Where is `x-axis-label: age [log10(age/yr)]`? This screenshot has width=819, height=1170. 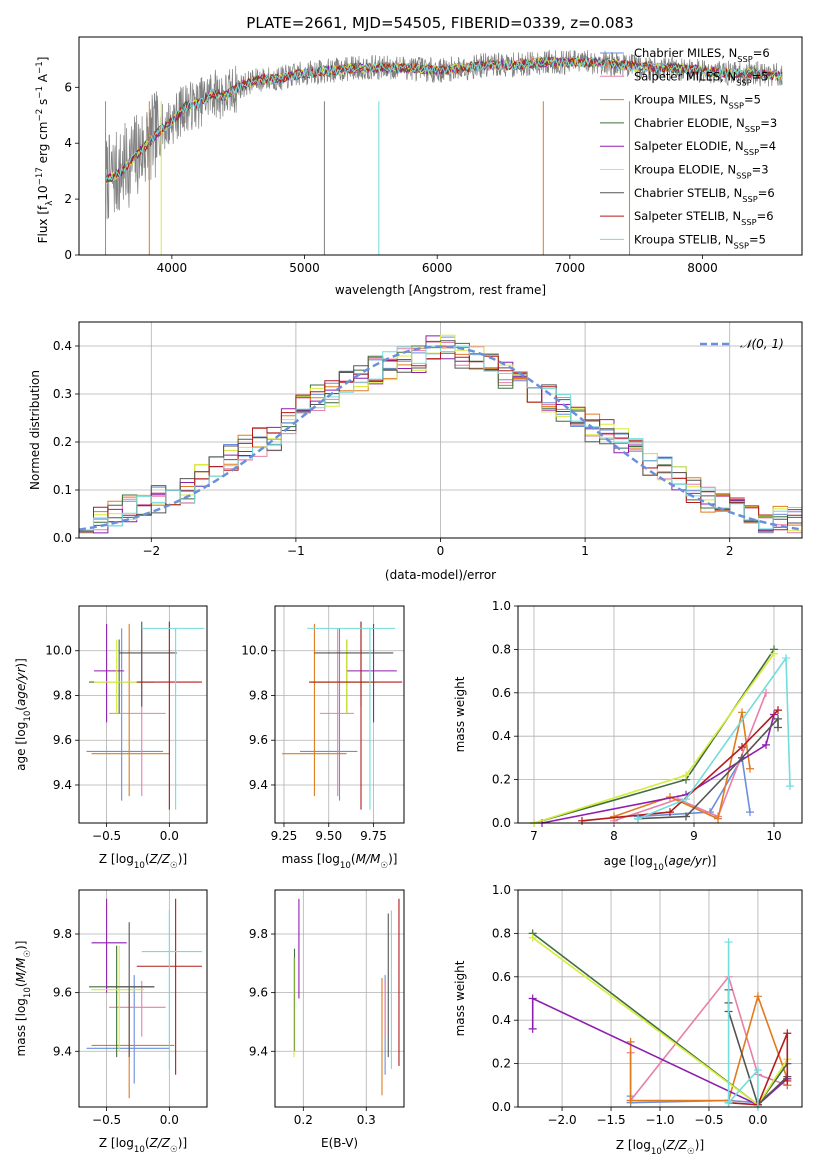
x-axis-label: age [log10(age/yr)] is located at coordinates (660, 863).